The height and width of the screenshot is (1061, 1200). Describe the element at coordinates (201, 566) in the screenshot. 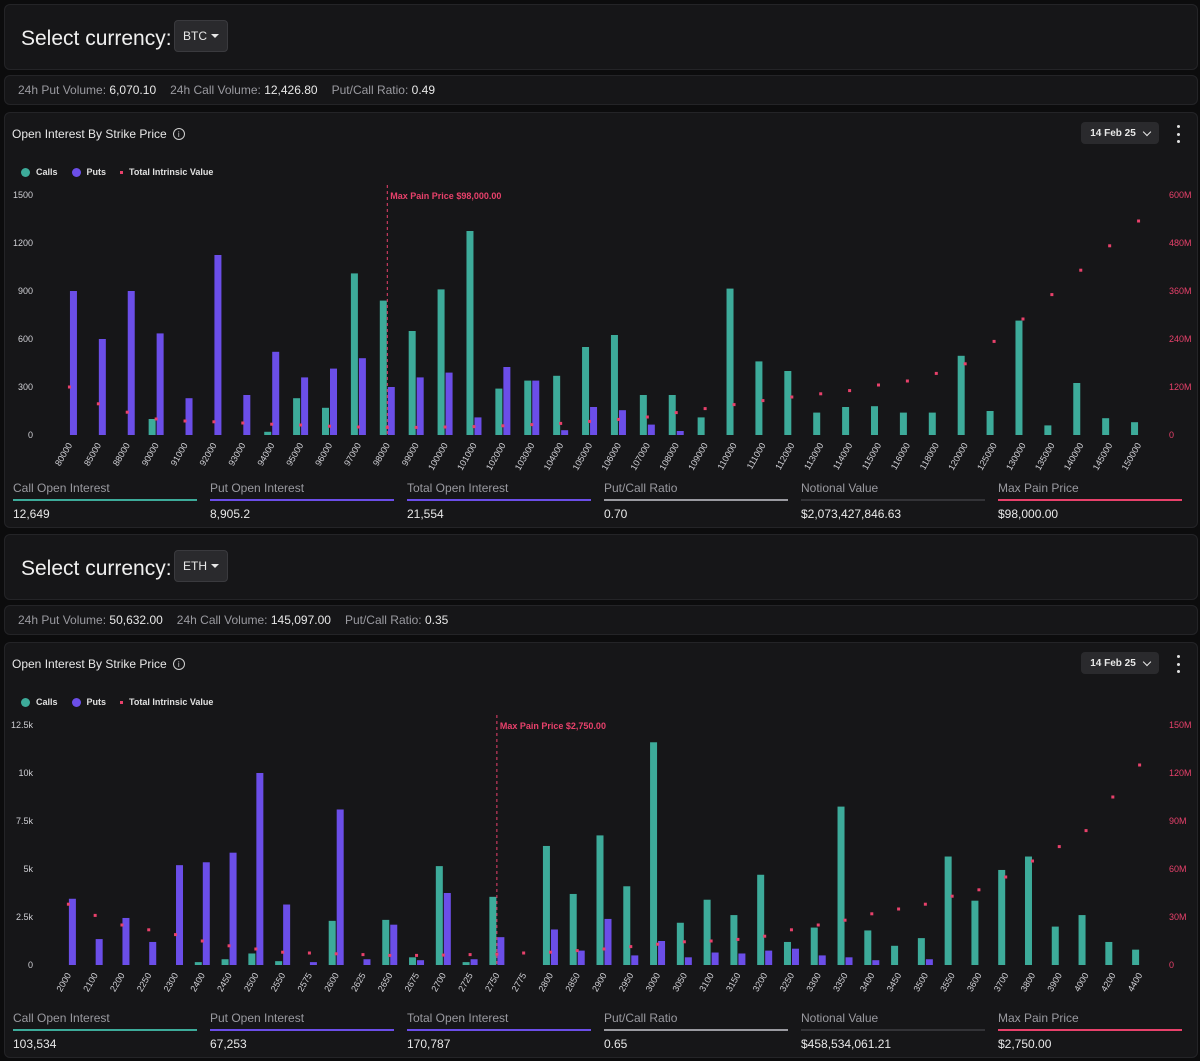

I see `eth-currency-dropdown: ETH` at that location.